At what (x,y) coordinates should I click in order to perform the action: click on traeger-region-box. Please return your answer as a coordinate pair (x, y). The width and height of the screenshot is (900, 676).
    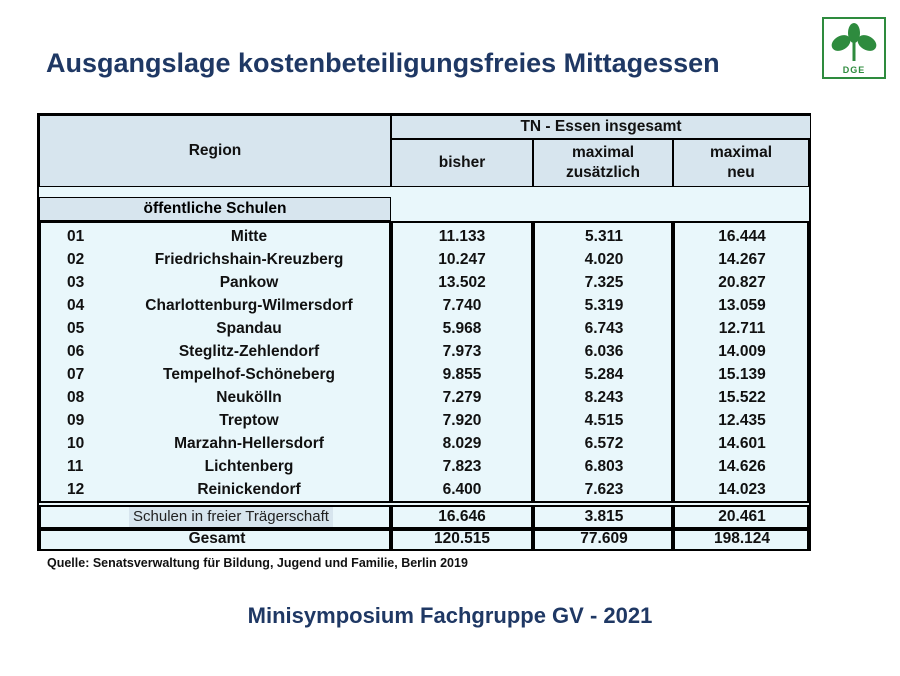
    Looking at the image, I should click on (215, 517).